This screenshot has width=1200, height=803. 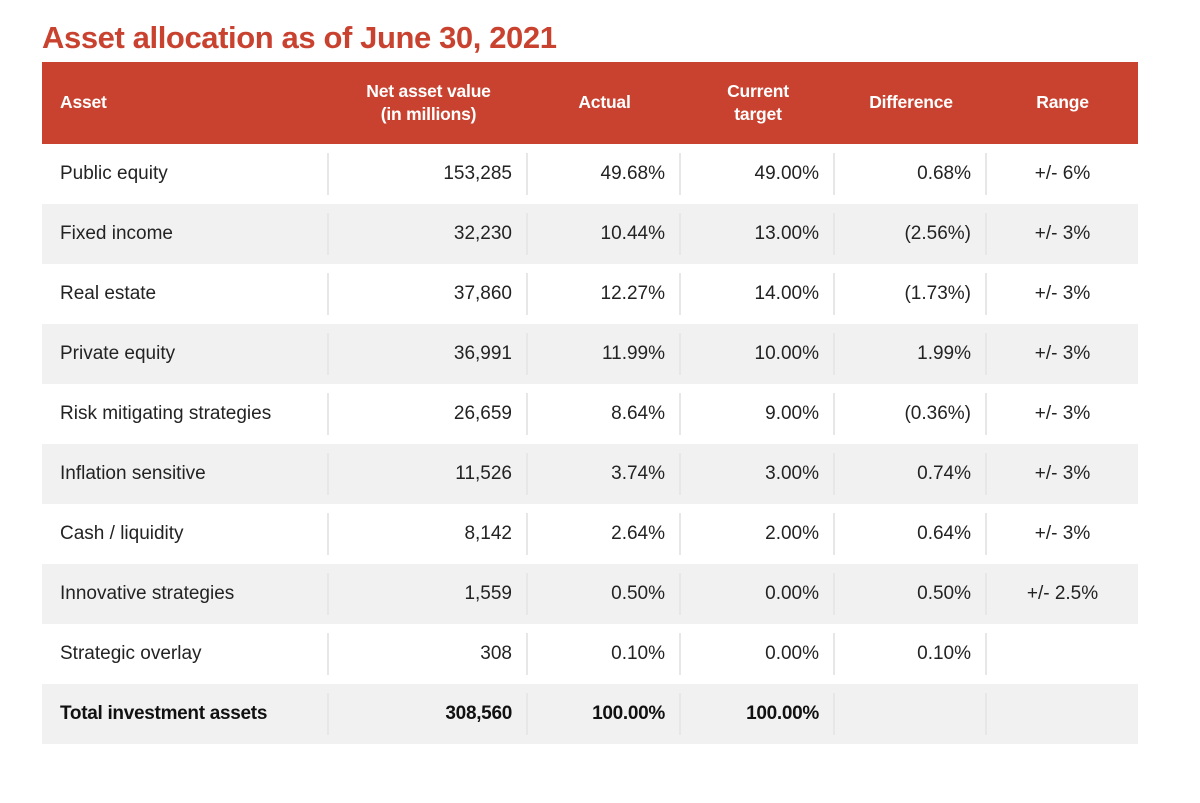 What do you see at coordinates (911, 534) in the screenshot?
I see `cell-difference: 0.64%` at bounding box center [911, 534].